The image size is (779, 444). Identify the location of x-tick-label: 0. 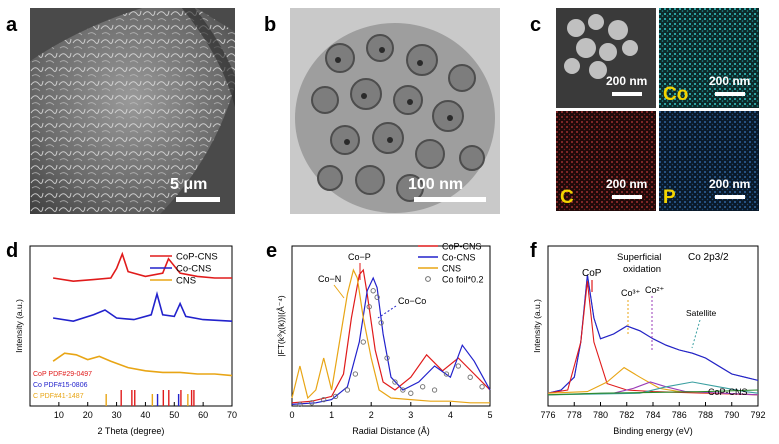
(291, 415).